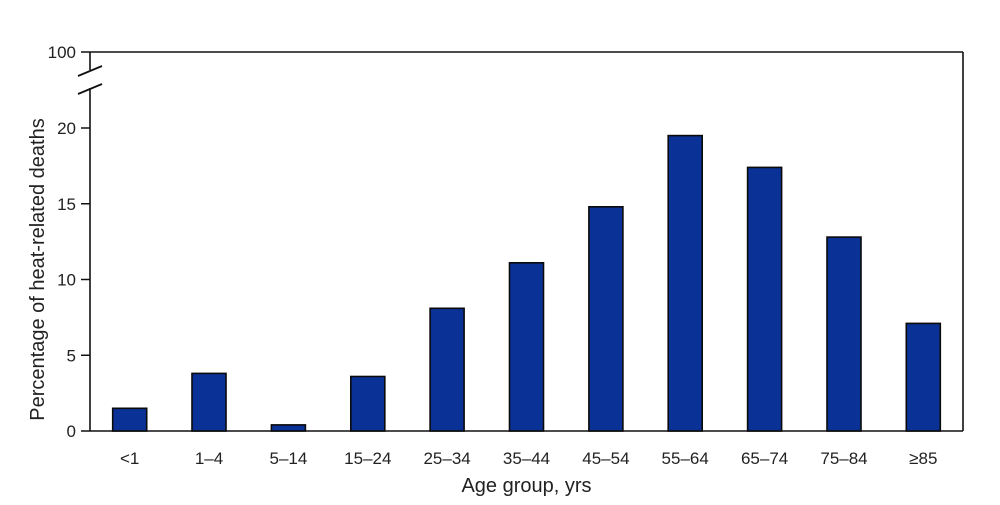 The image size is (1000, 505). Describe the element at coordinates (367, 458) in the screenshot. I see `x-tick-label: 15–24` at that location.